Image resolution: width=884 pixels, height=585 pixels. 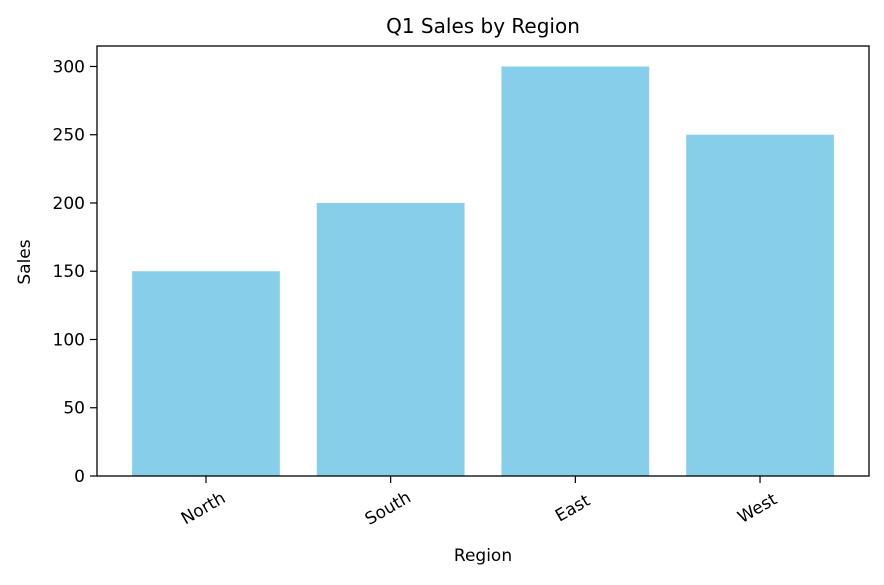 I want to click on x-tick-label-north: North, so click(x=203, y=508).